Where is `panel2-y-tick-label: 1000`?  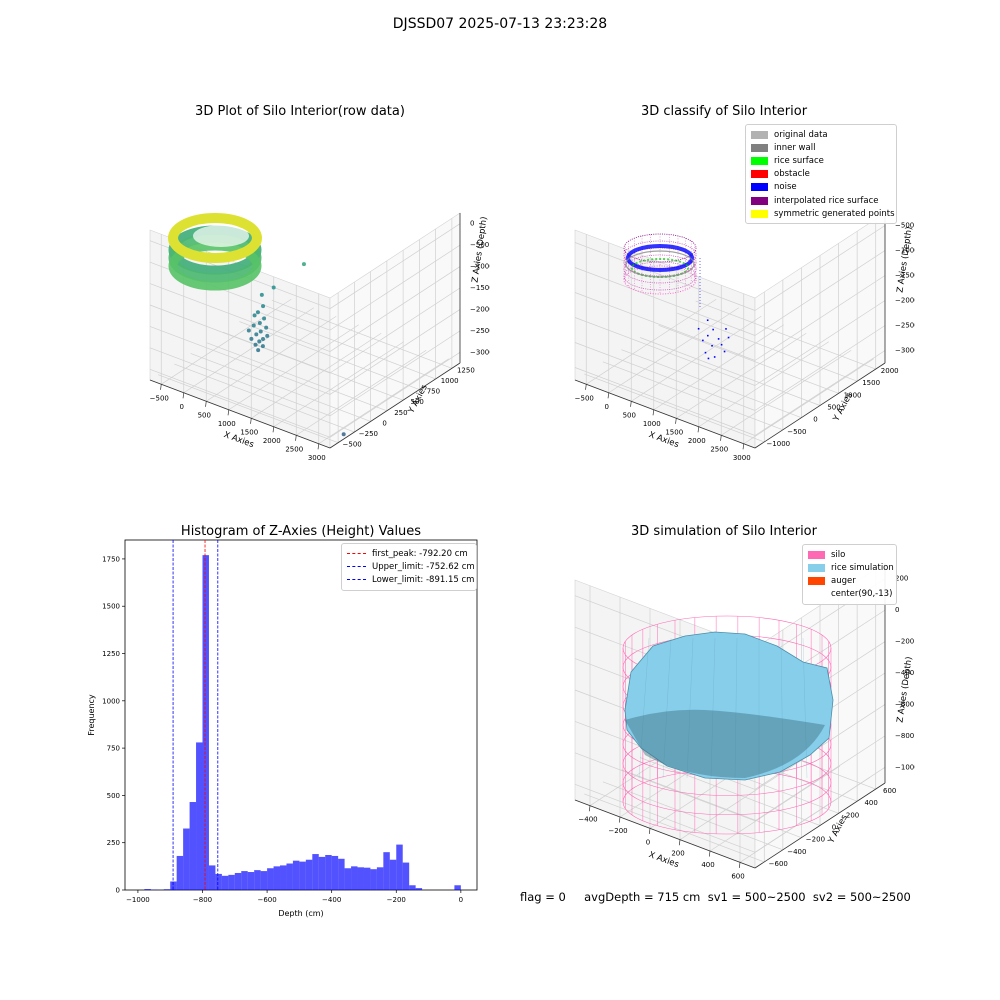
panel2-y-tick-label: 1000 is located at coordinates (853, 395).